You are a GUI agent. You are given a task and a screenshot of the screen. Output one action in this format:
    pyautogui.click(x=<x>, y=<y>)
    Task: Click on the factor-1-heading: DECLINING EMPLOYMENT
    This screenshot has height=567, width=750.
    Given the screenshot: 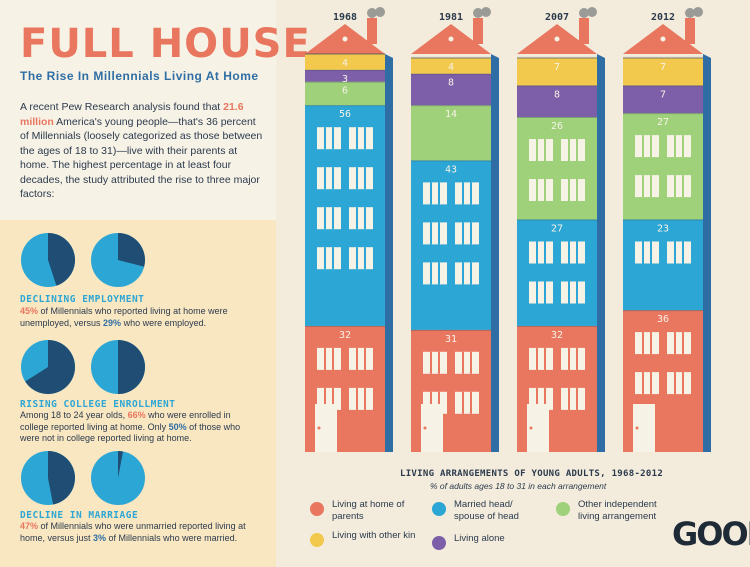 What is the action you would take?
    pyautogui.click(x=82, y=299)
    